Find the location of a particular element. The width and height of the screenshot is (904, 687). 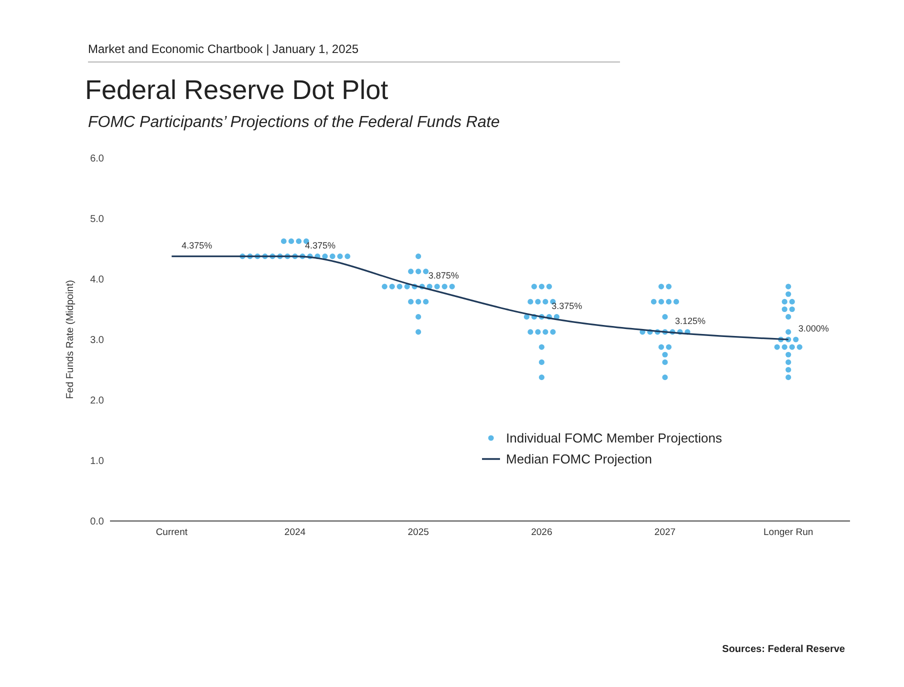

source-note: Sources: Federal Reserve is located at coordinates (784, 649).